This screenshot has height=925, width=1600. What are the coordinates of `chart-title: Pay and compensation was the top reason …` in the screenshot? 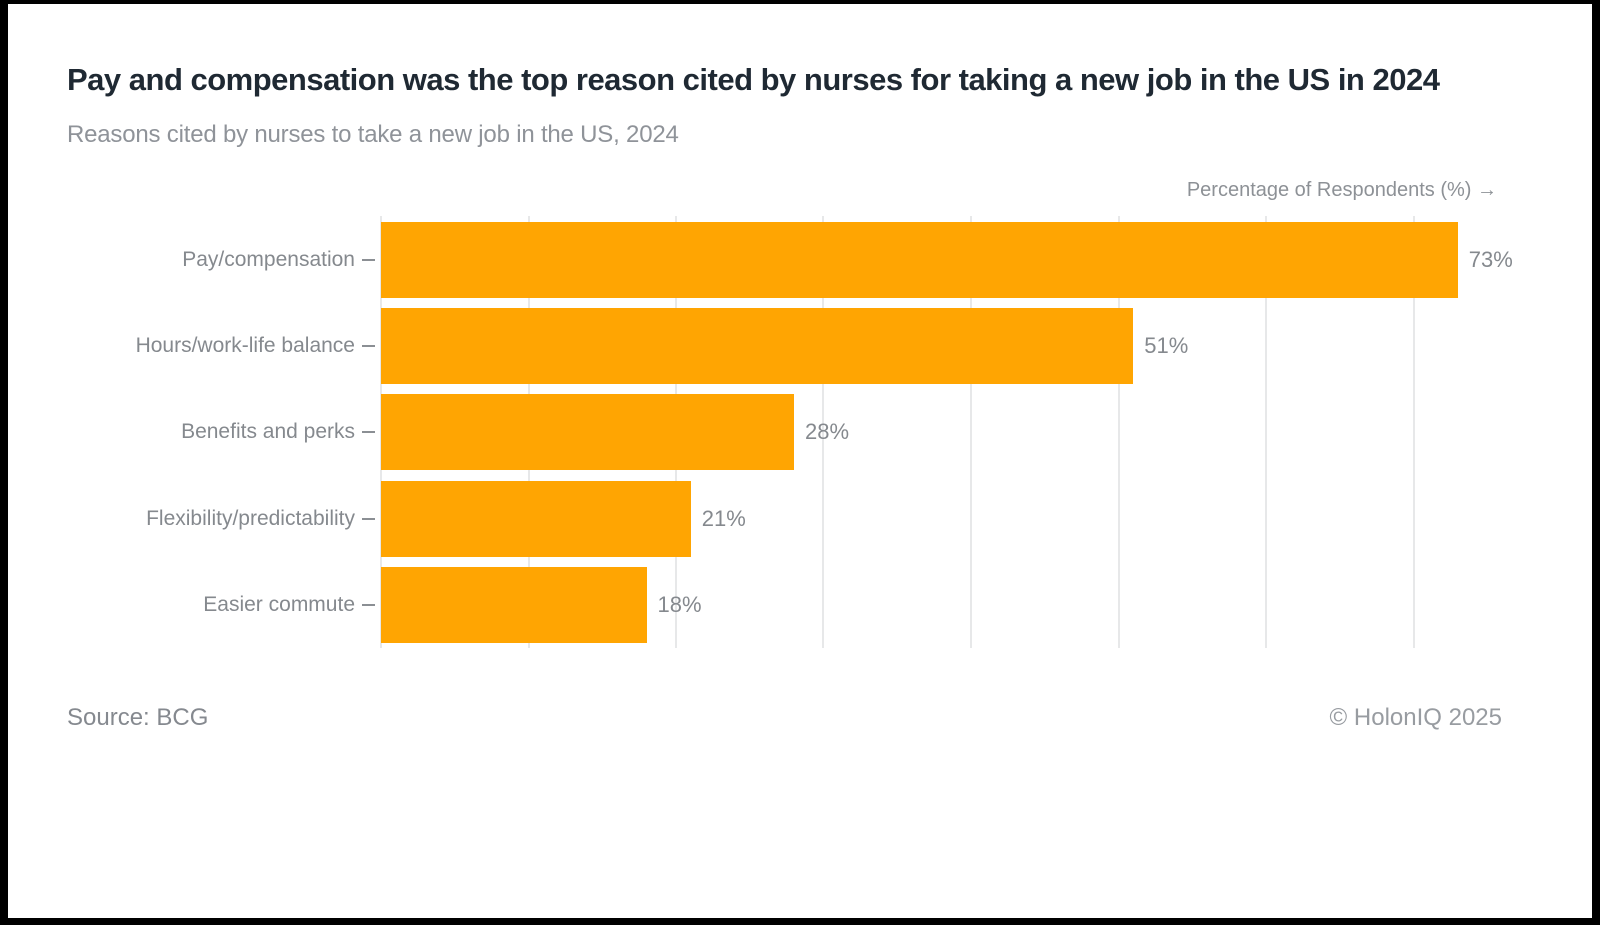 It's located at (753, 79).